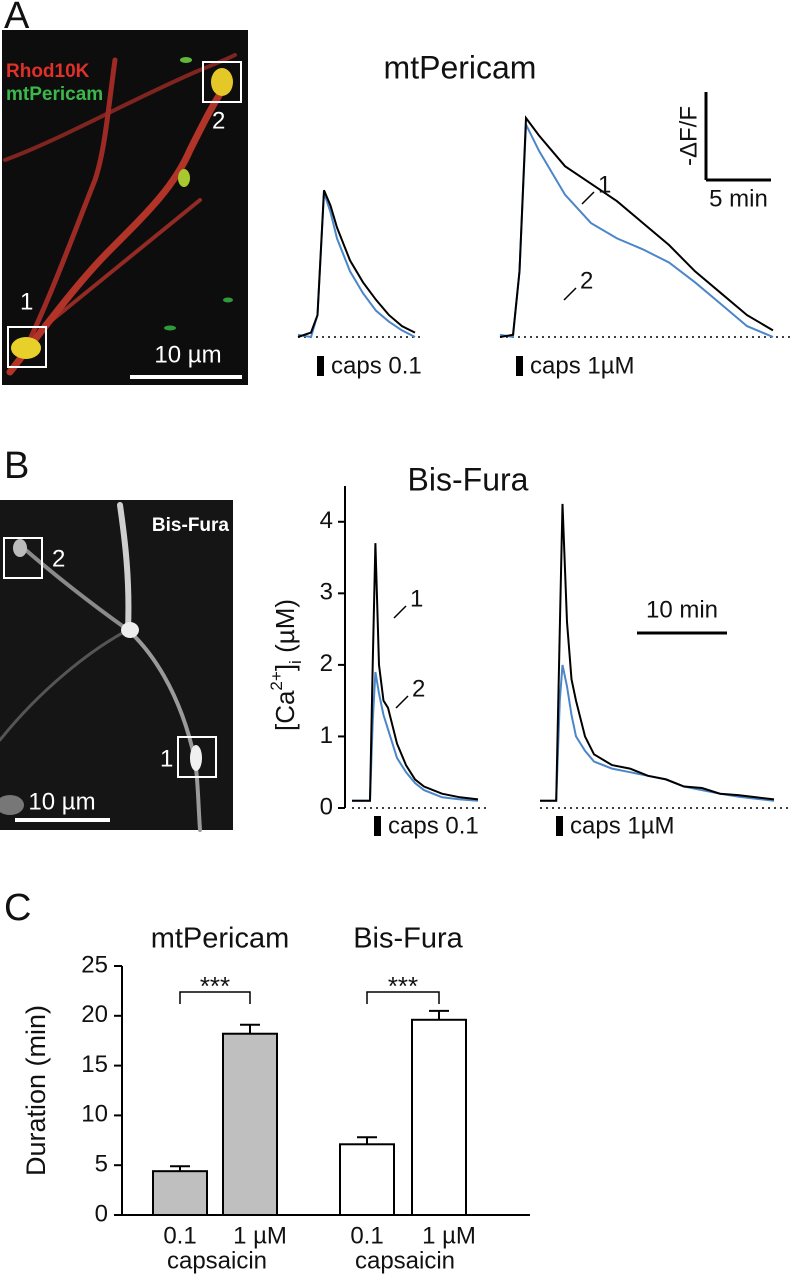  What do you see at coordinates (460, 67) in the screenshot?
I see `chart-title: mtPericam` at bounding box center [460, 67].